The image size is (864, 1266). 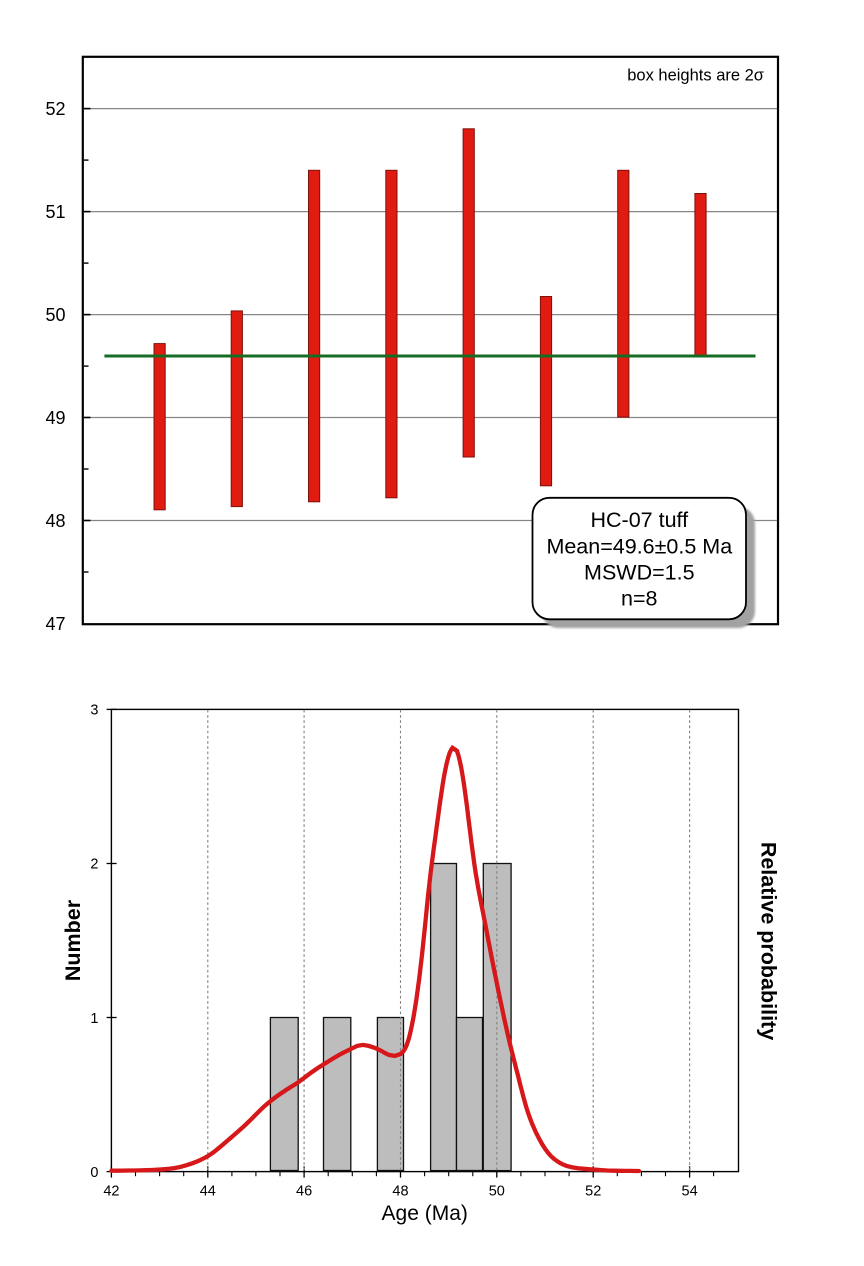 I want to click on svg-text: HC-07 tuff, so click(x=640, y=520).